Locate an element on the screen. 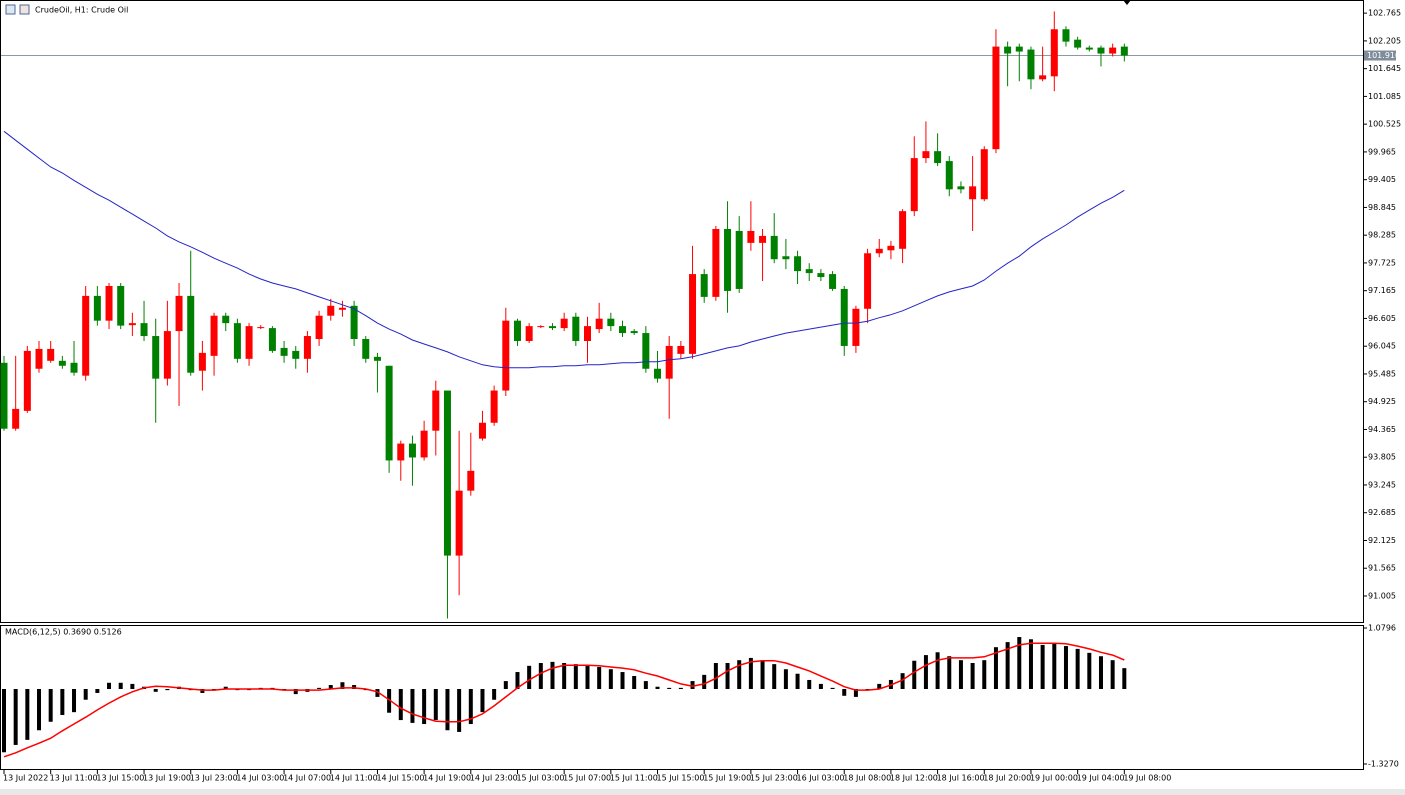 The width and height of the screenshot is (1405, 795). period-marker is located at coordinates (1127, 2).